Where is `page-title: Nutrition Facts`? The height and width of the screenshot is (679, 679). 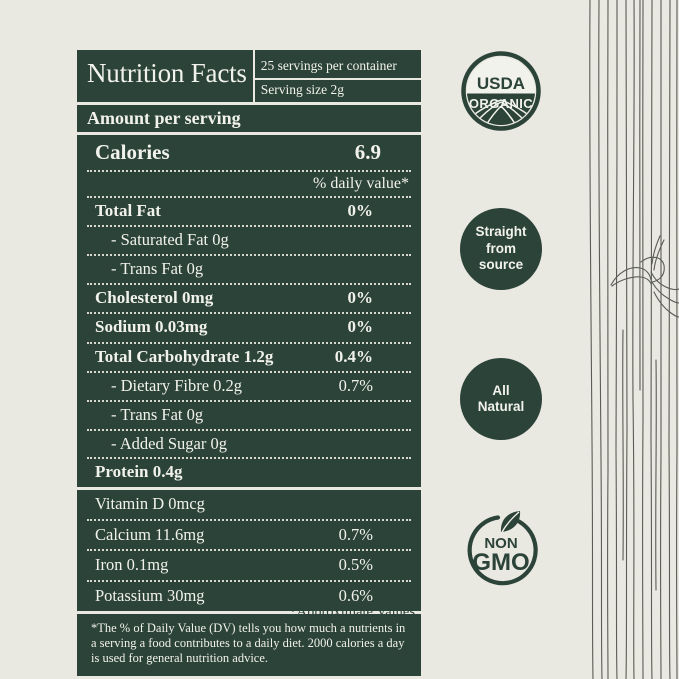 page-title: Nutrition Facts is located at coordinates (167, 73).